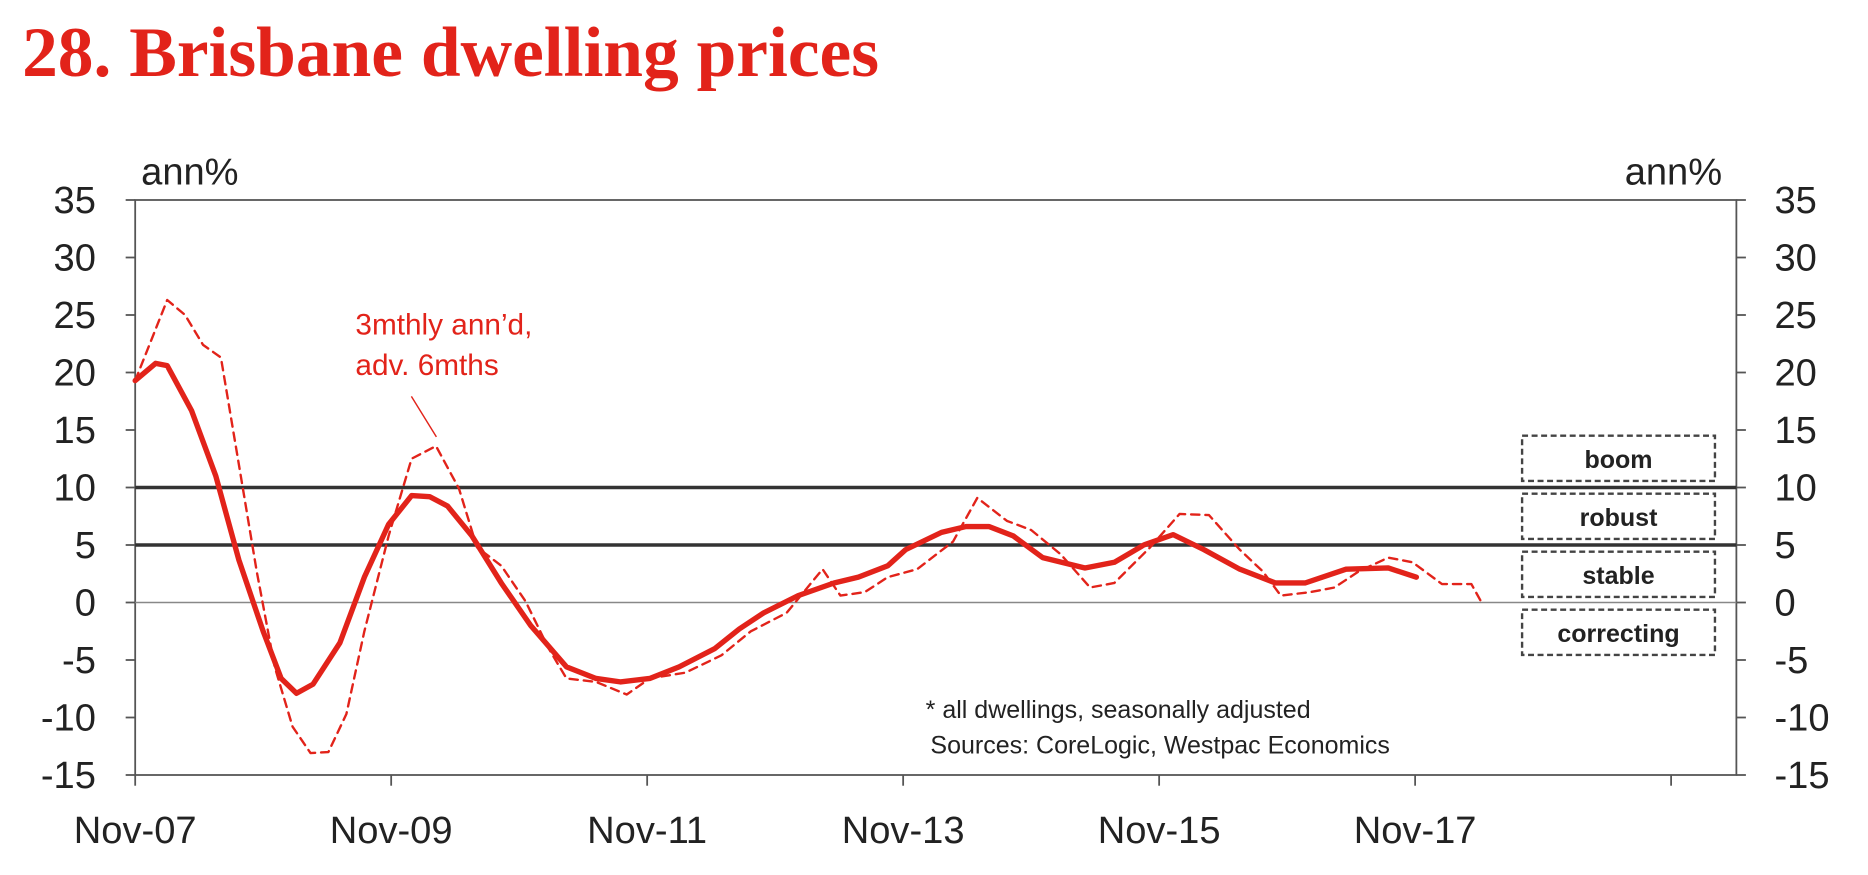 This screenshot has height=875, width=1868. Describe the element at coordinates (426, 365) in the screenshot. I see `annotation: adv. 6mths` at that location.